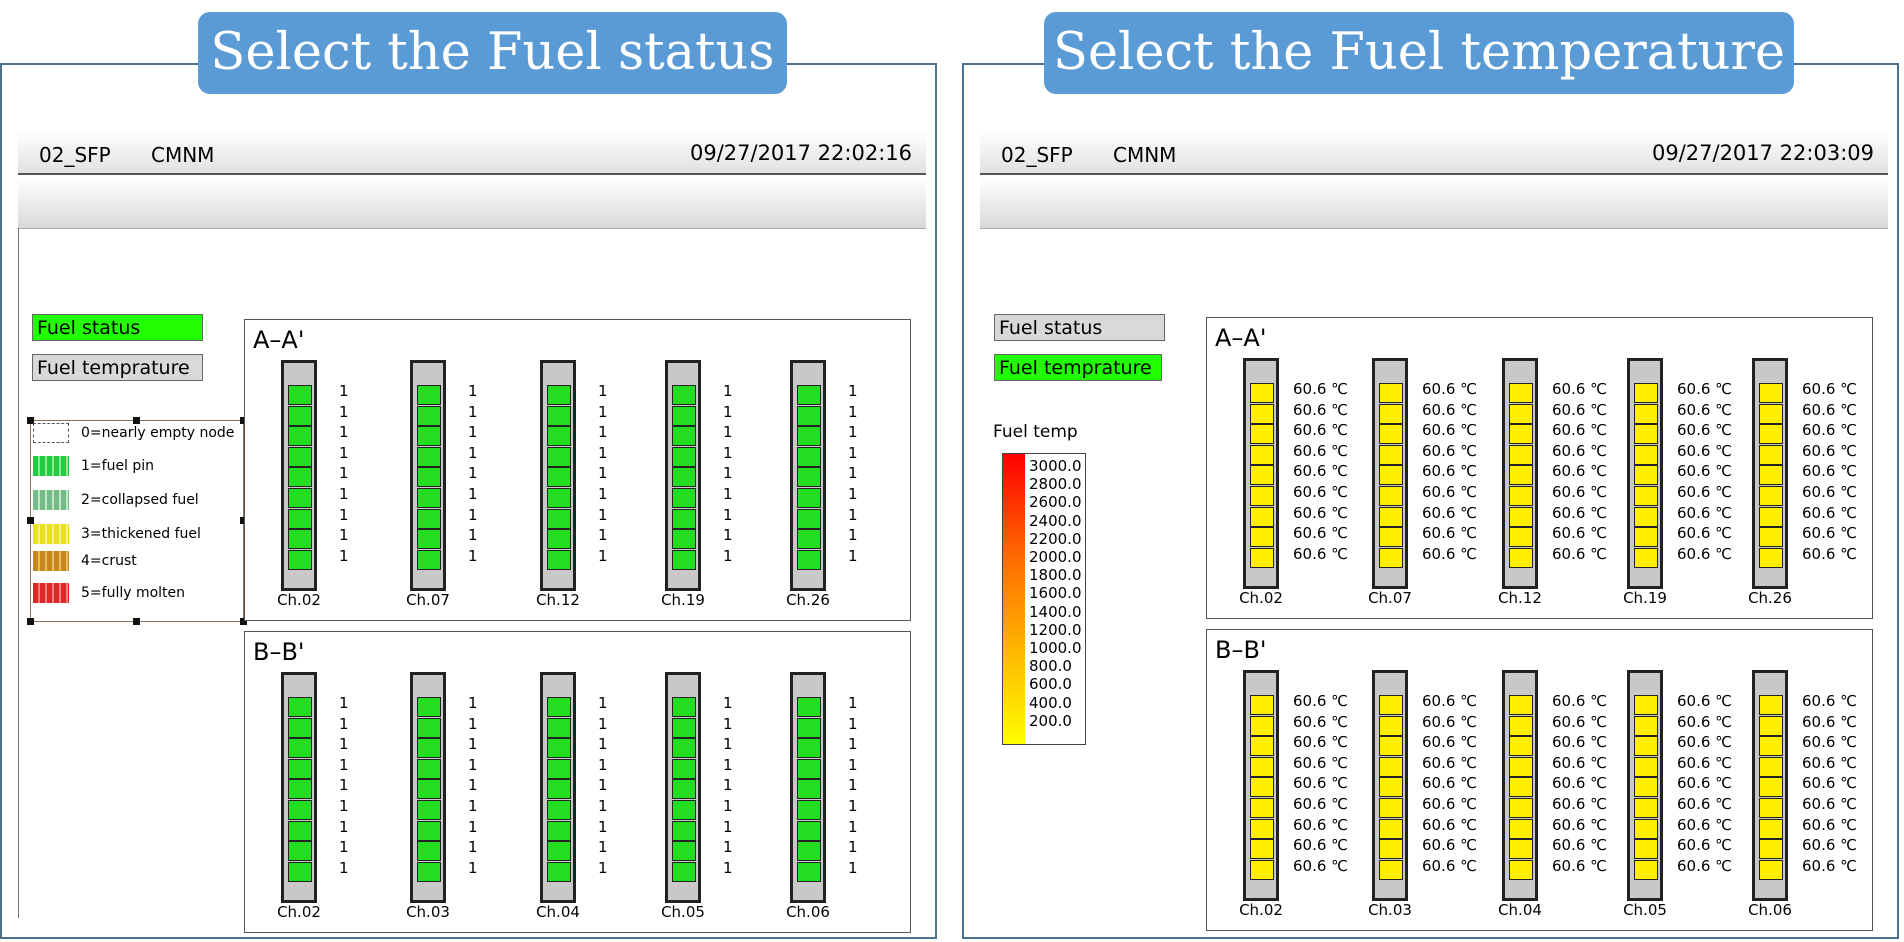 This screenshot has width=1904, height=942. I want to click on top-bar: 02_SFP CMNM 09/27/2017 22:02:16, so click(472, 153).